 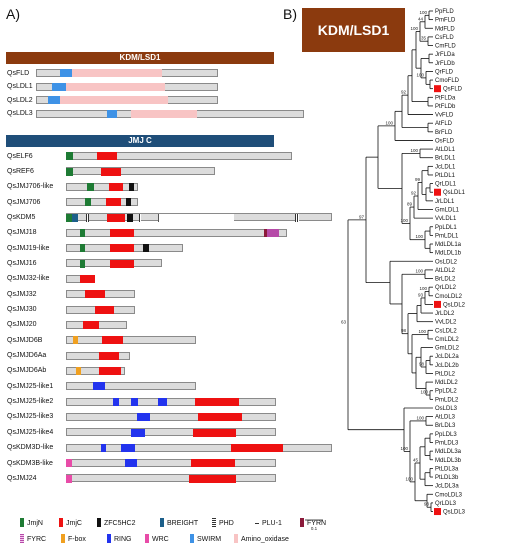 I want to click on protein-label-qsjmj16: QsJMJ16, so click(x=22, y=263).